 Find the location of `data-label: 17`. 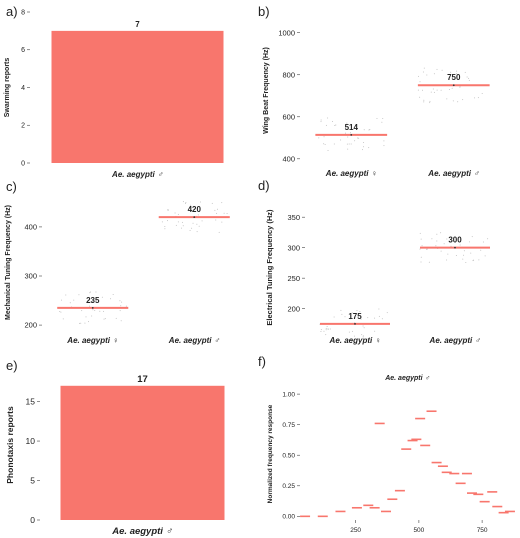

data-label: 17 is located at coordinates (142, 379).